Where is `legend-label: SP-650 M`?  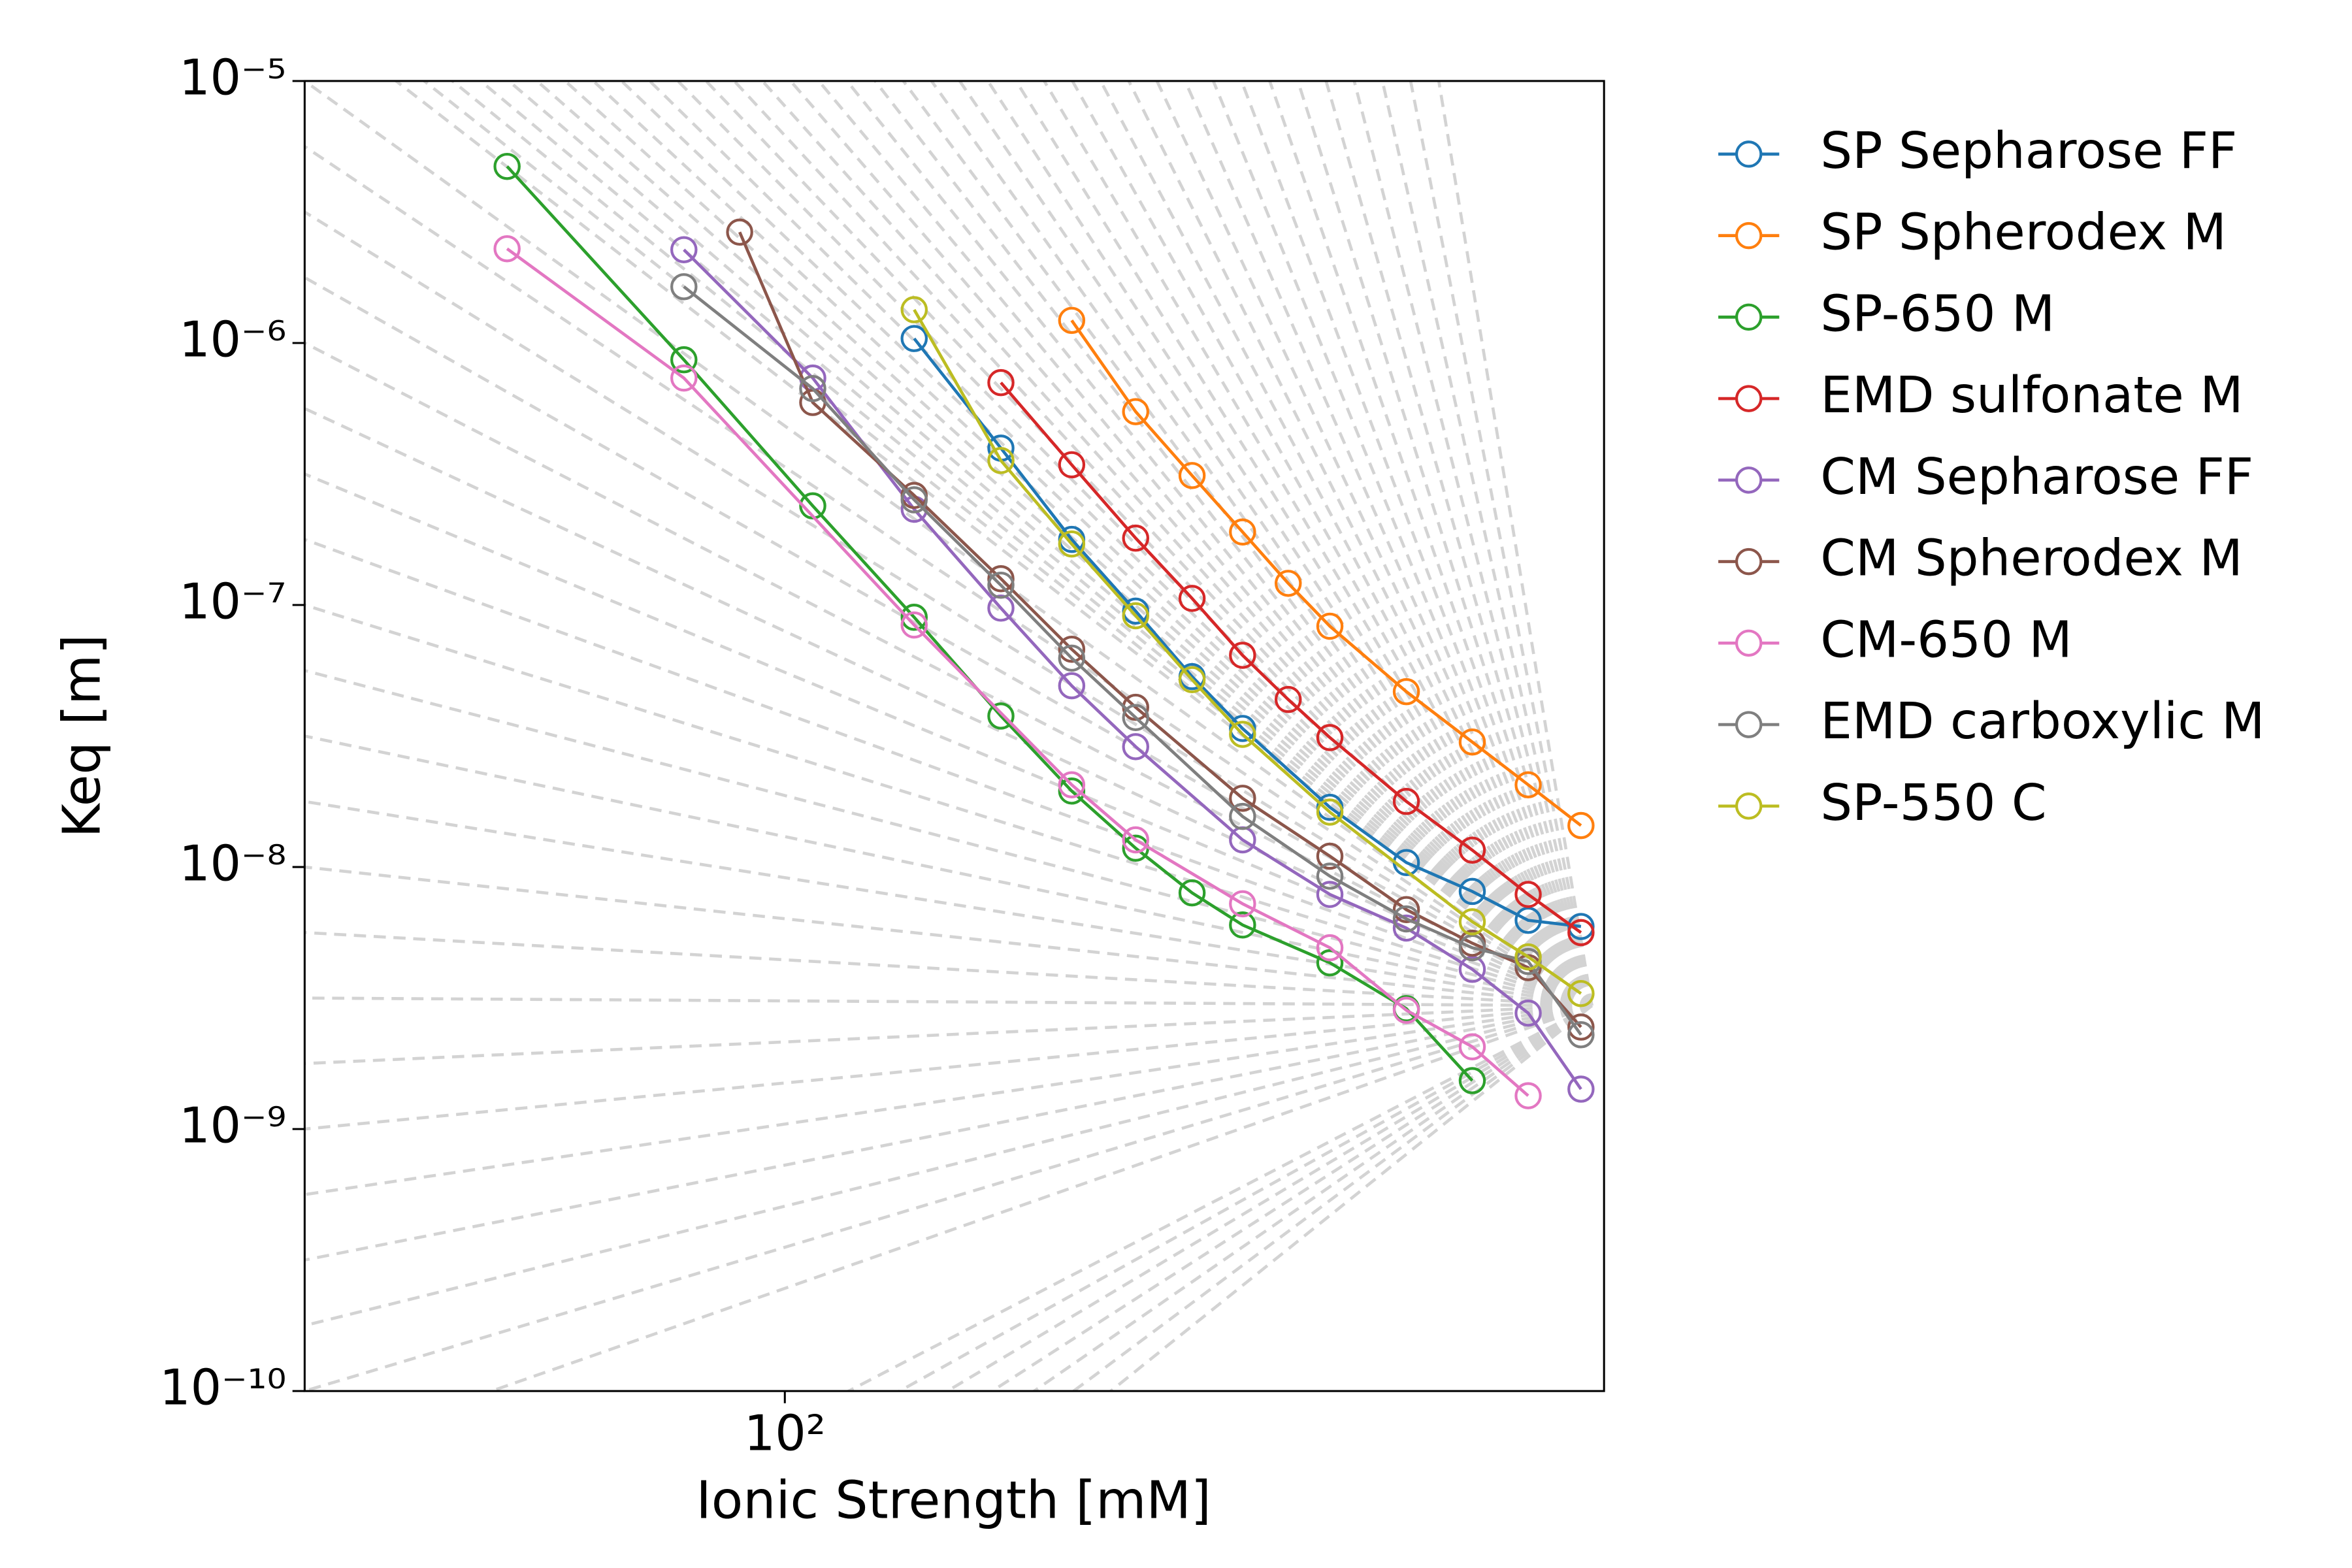 legend-label: SP-650 M is located at coordinates (1937, 314).